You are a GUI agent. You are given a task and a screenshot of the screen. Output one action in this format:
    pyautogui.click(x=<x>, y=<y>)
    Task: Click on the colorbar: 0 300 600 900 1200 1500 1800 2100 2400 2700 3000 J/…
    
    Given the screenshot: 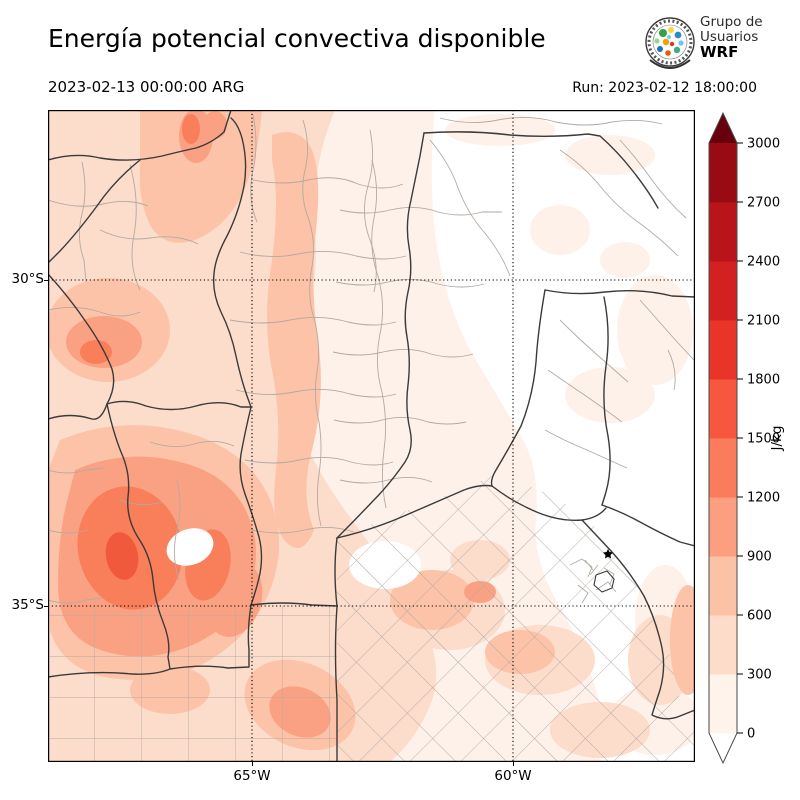 What is the action you would take?
    pyautogui.click(x=746, y=438)
    